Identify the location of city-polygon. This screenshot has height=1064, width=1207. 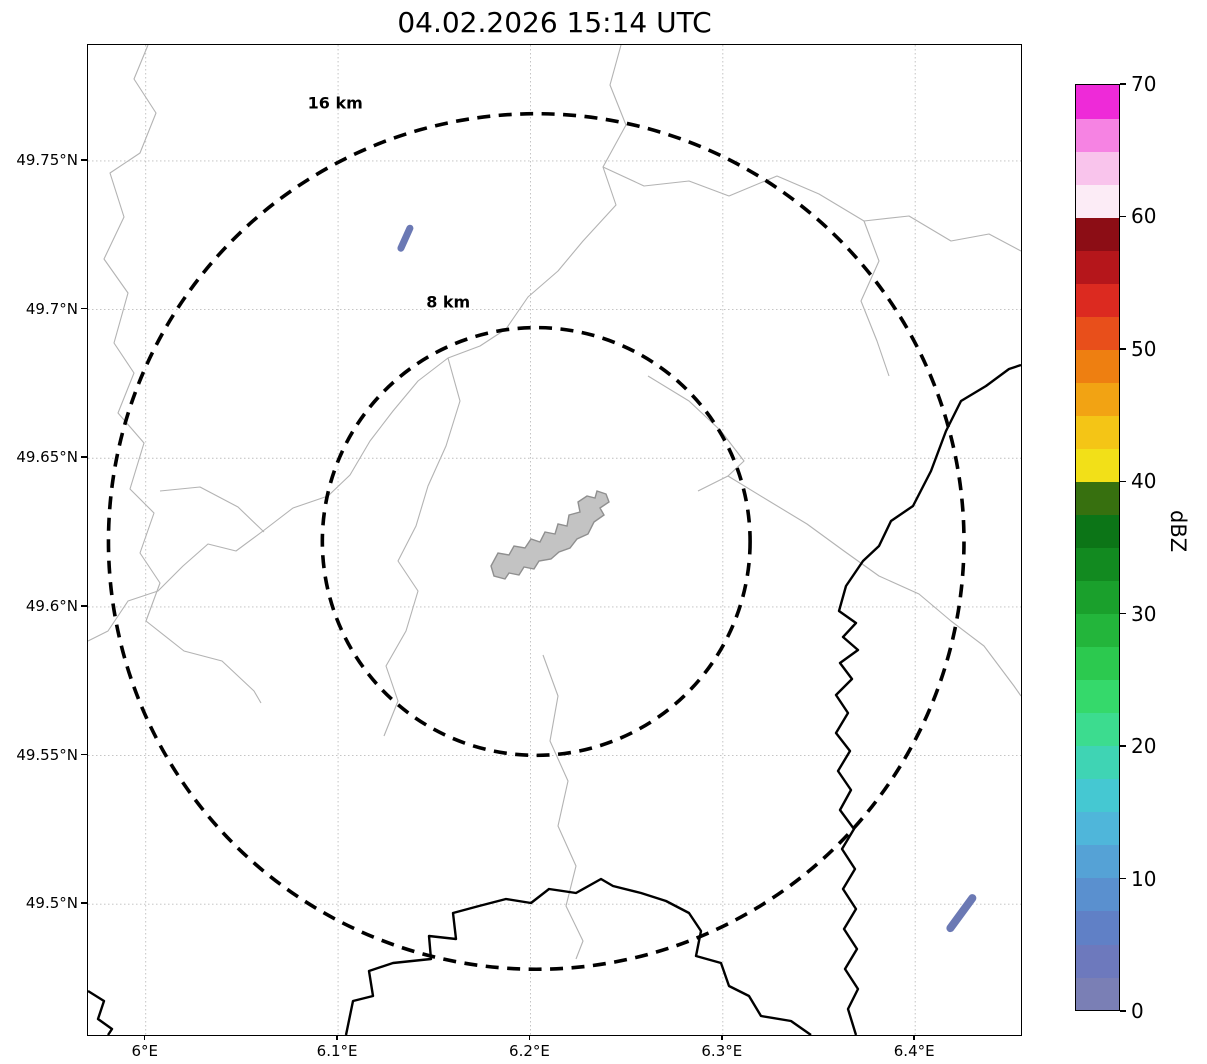
(550, 535).